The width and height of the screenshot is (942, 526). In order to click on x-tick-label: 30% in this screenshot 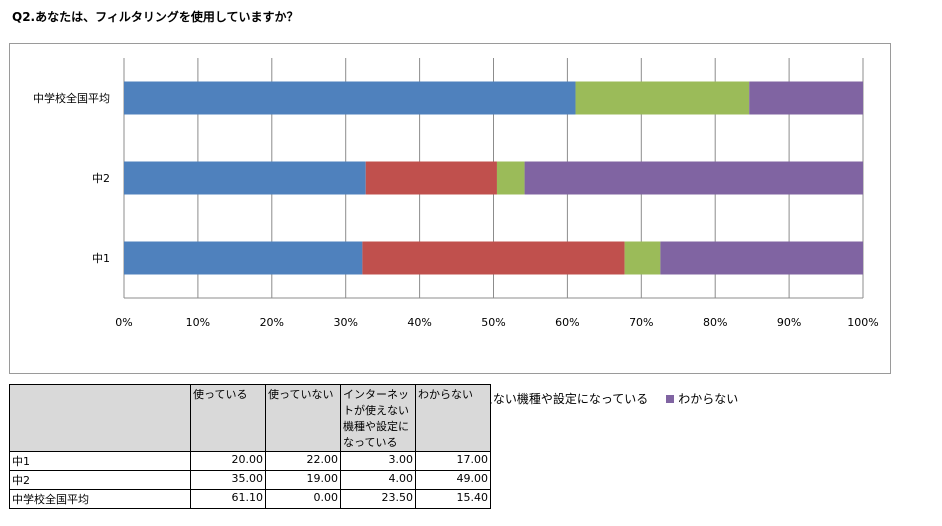, I will do `click(345, 322)`.